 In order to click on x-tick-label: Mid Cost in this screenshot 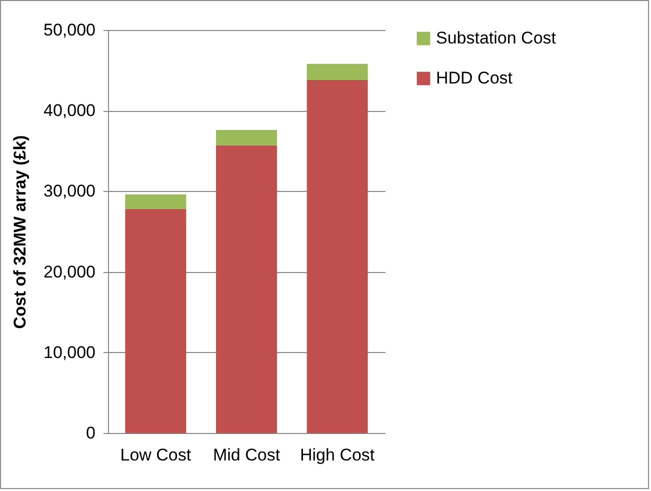, I will do `click(246, 455)`.